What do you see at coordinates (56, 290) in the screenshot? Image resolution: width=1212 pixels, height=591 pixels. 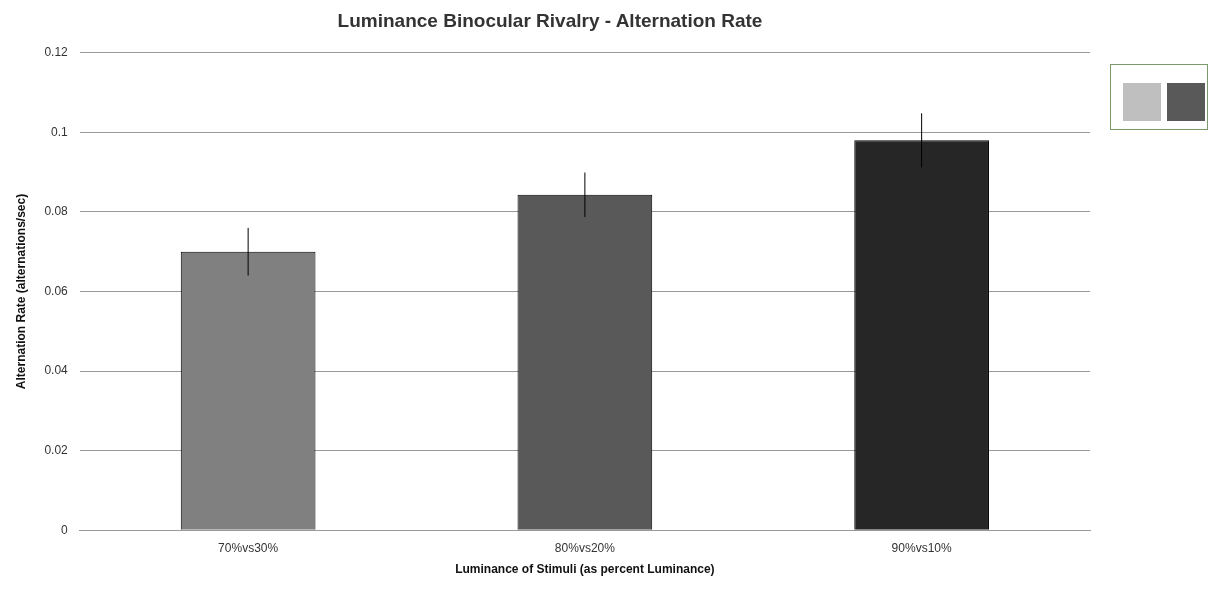 I see `y-tick-label: 0.06` at bounding box center [56, 290].